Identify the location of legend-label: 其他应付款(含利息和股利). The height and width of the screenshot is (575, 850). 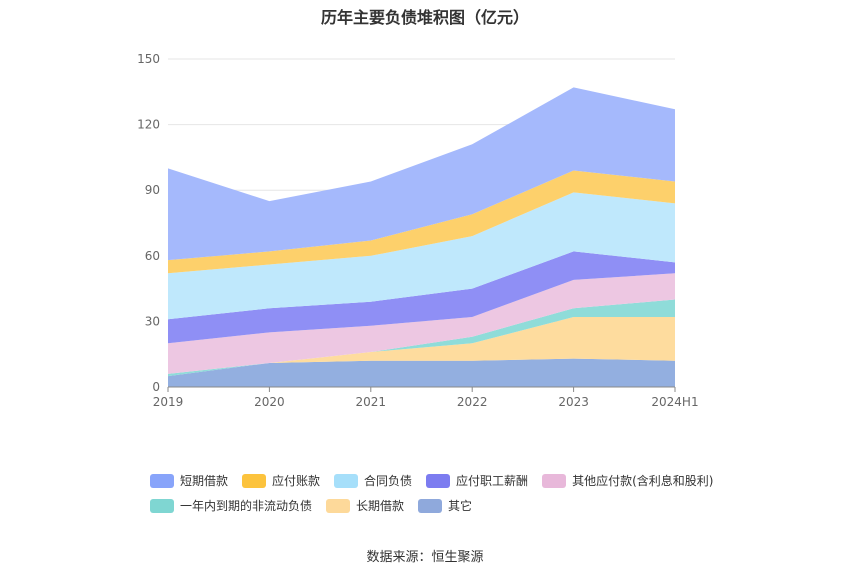
(643, 481).